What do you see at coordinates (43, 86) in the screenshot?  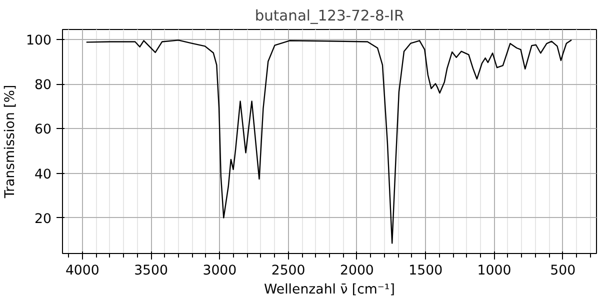 I see `y-tick-label: 80` at bounding box center [43, 86].